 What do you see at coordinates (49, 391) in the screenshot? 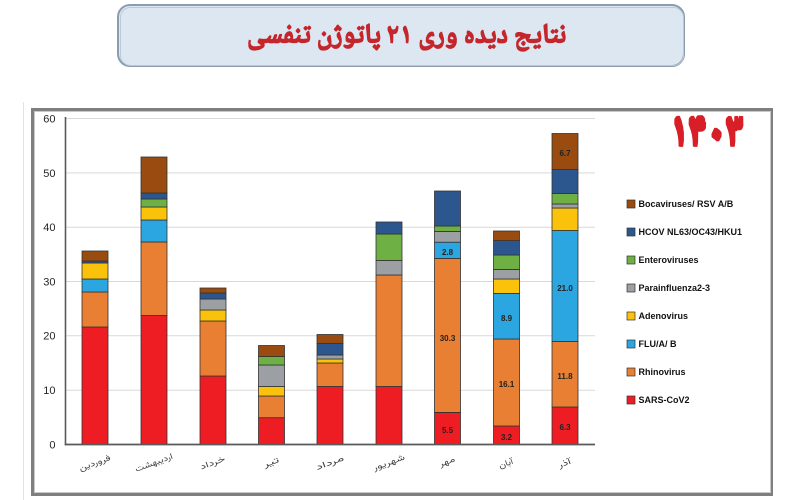
I see `svg-text: 10` at bounding box center [49, 391].